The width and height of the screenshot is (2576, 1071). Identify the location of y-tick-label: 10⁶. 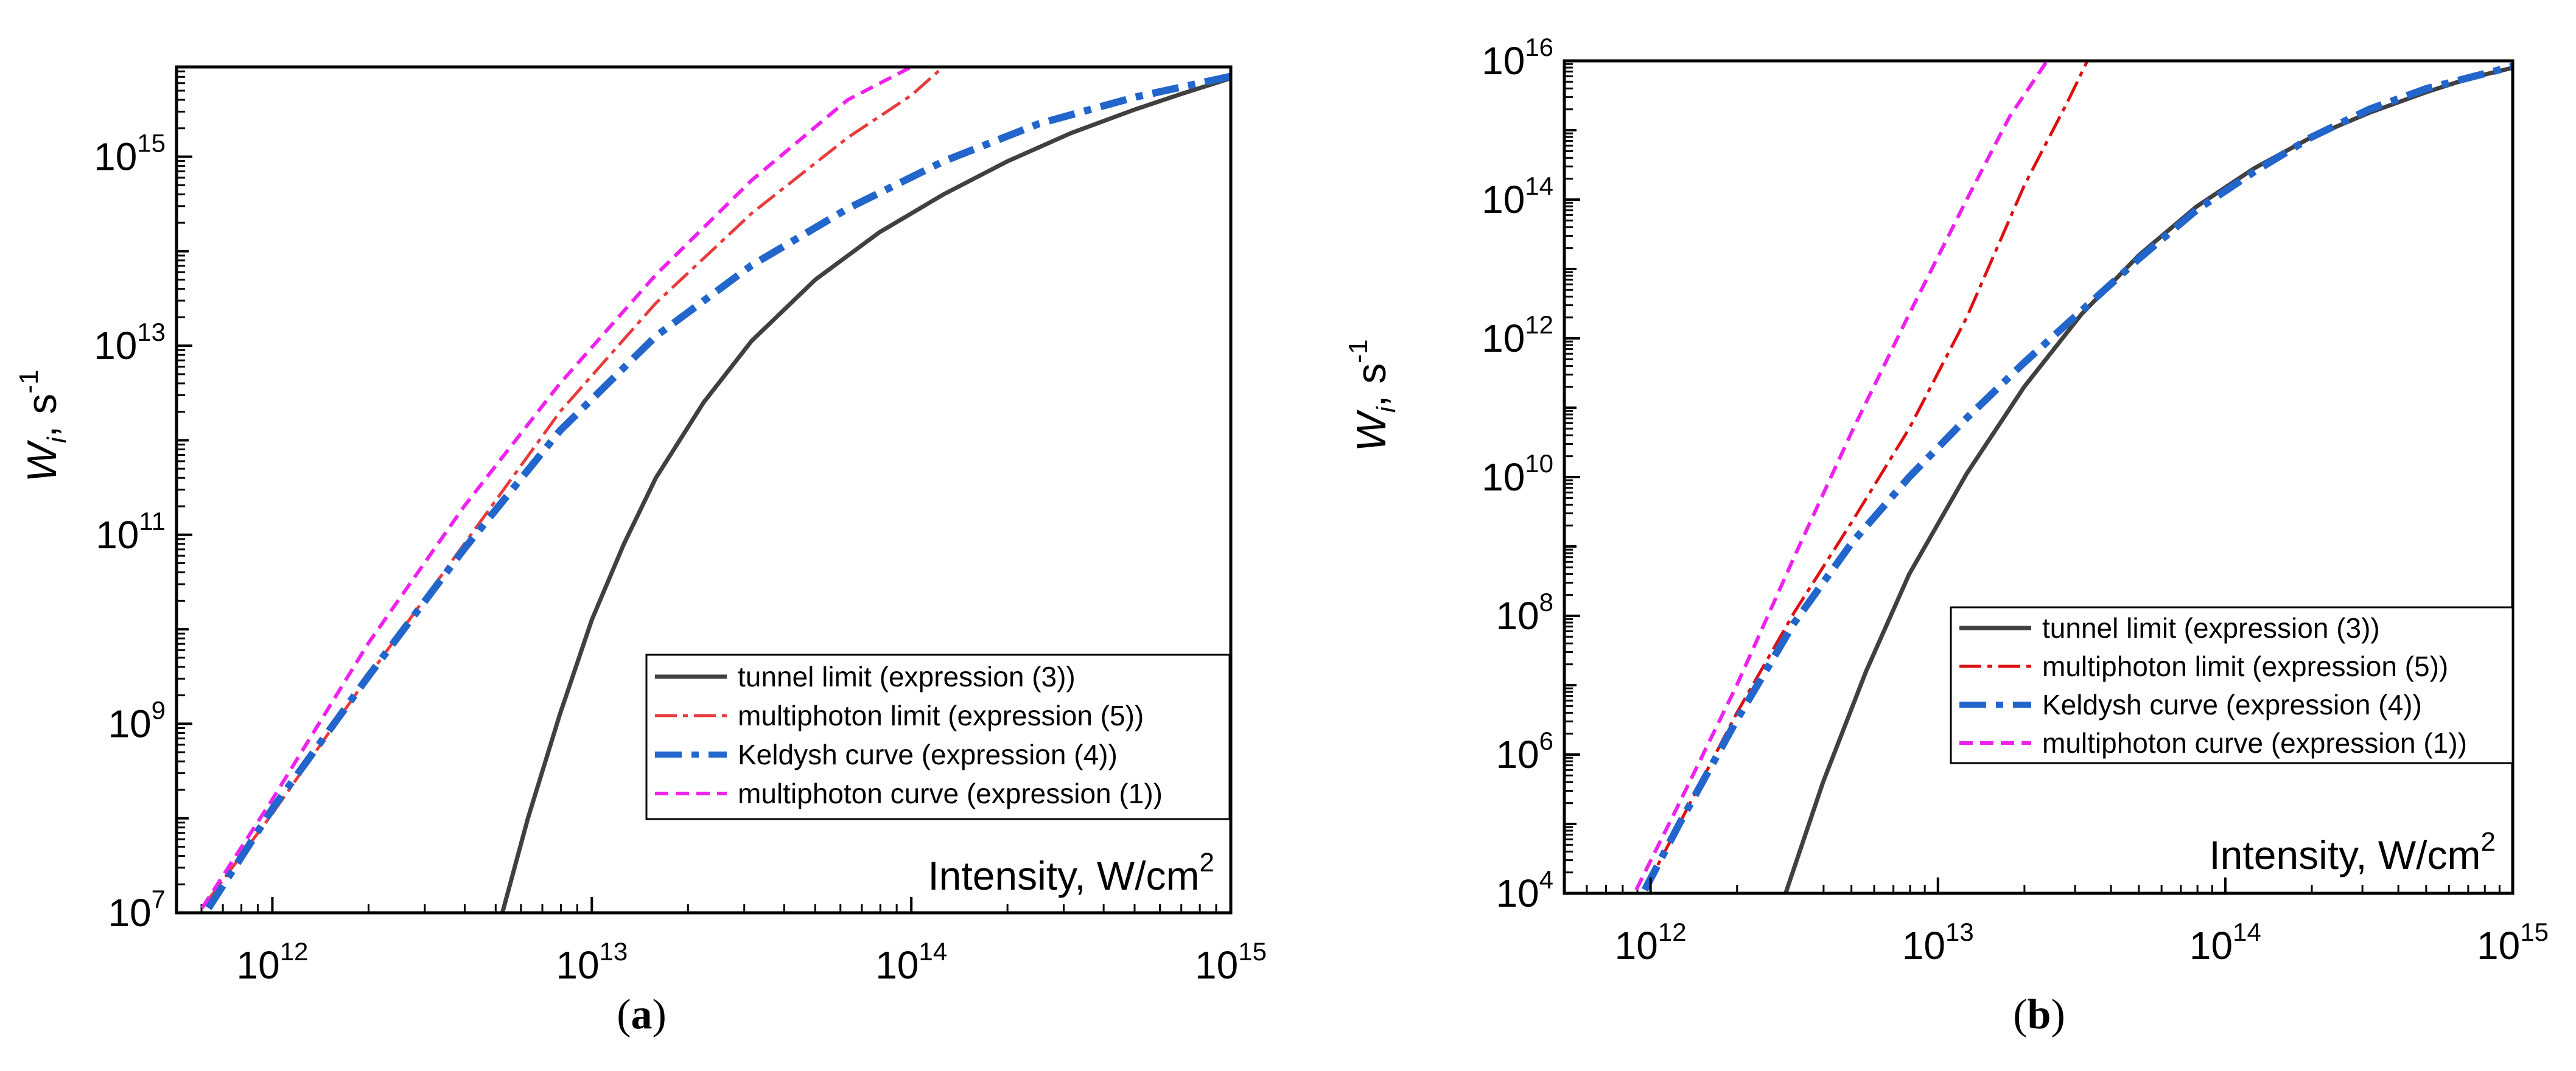
(1524, 751).